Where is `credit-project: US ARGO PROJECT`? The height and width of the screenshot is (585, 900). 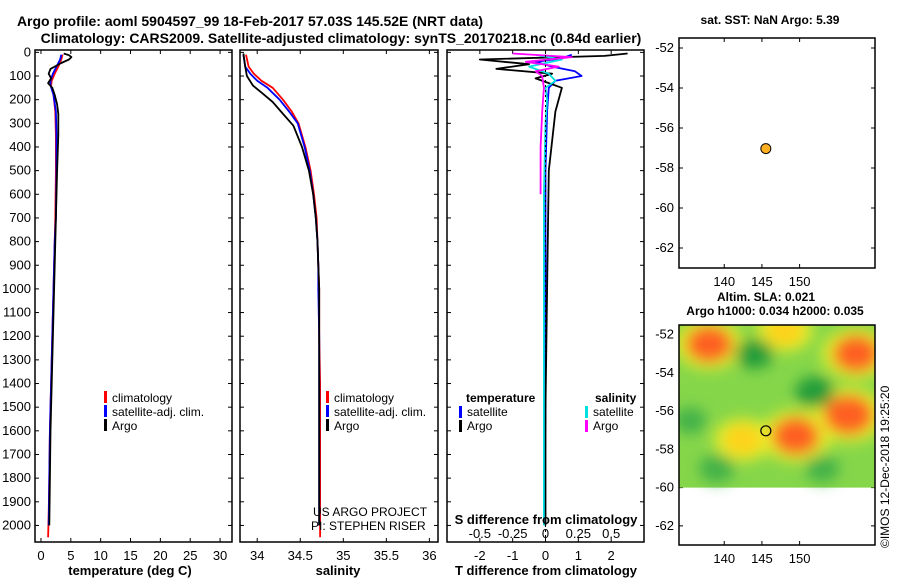 credit-project: US ARGO PROJECT is located at coordinates (370, 512).